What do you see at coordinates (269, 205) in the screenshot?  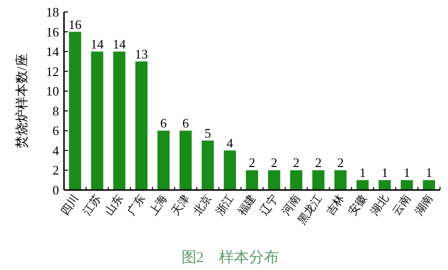 I see `x-tick-label: 辽宁` at bounding box center [269, 205].